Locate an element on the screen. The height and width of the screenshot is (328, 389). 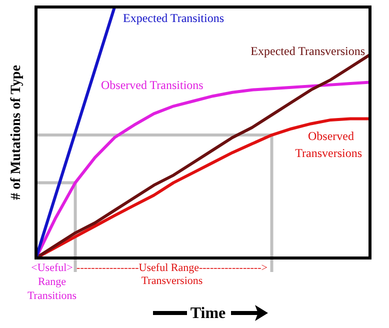
series-label: Observed Transversions is located at coordinates (328, 144).